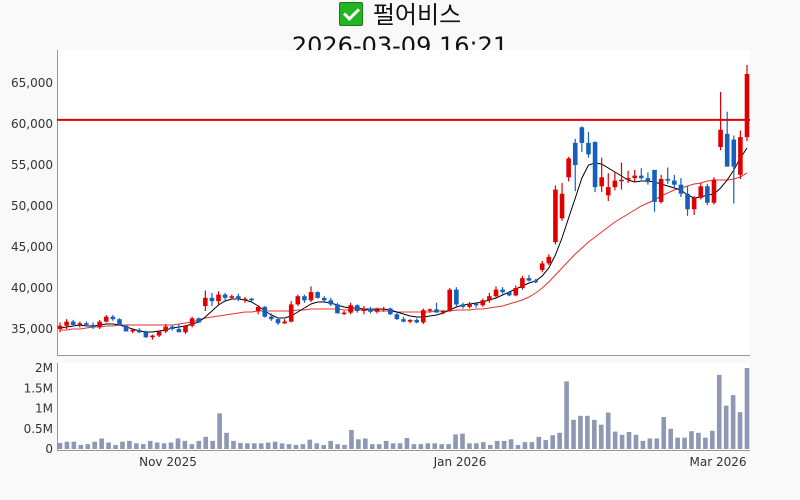 The width and height of the screenshot is (800, 500). Describe the element at coordinates (718, 462) in the screenshot. I see `x-tick-label: Mar 2026` at that location.